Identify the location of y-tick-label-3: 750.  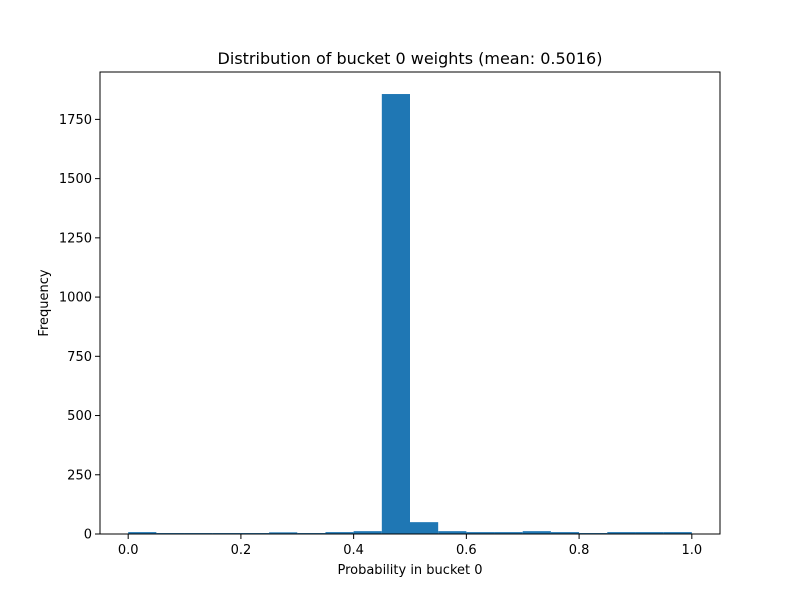
(79, 357).